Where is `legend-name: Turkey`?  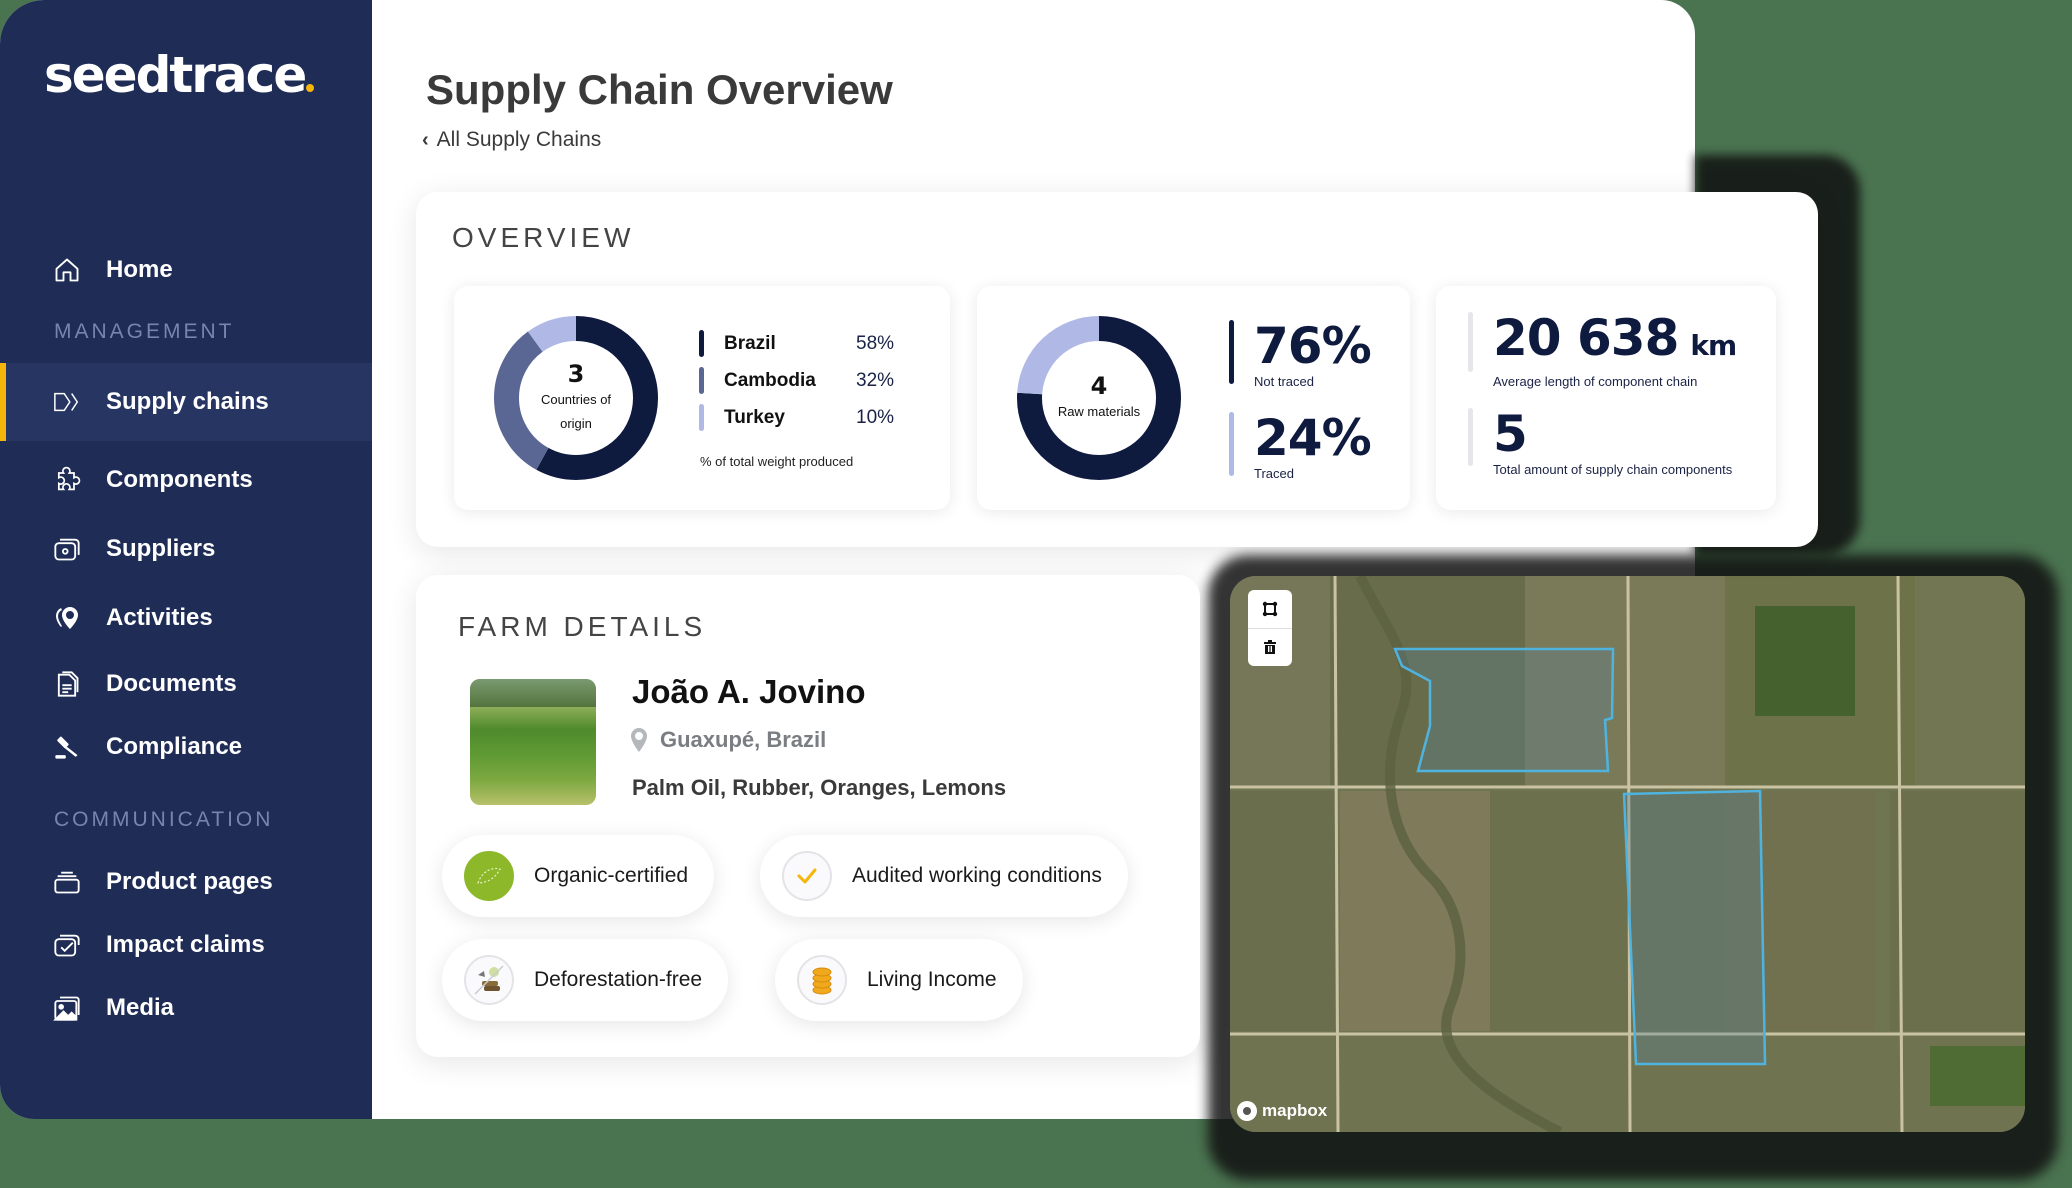 legend-name: Turkey is located at coordinates (754, 417).